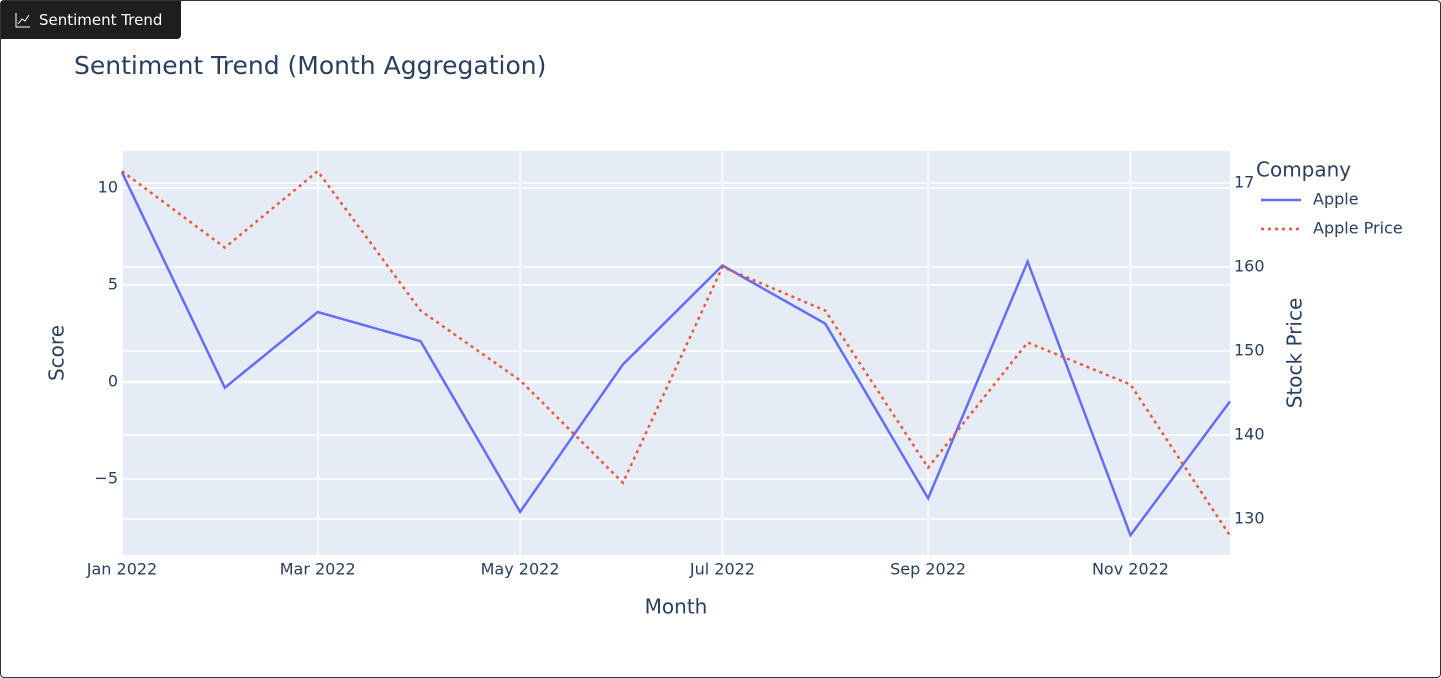 Image resolution: width=1441 pixels, height=678 pixels. Describe the element at coordinates (928, 569) in the screenshot. I see `x-tick-label: Sep 2022` at that location.